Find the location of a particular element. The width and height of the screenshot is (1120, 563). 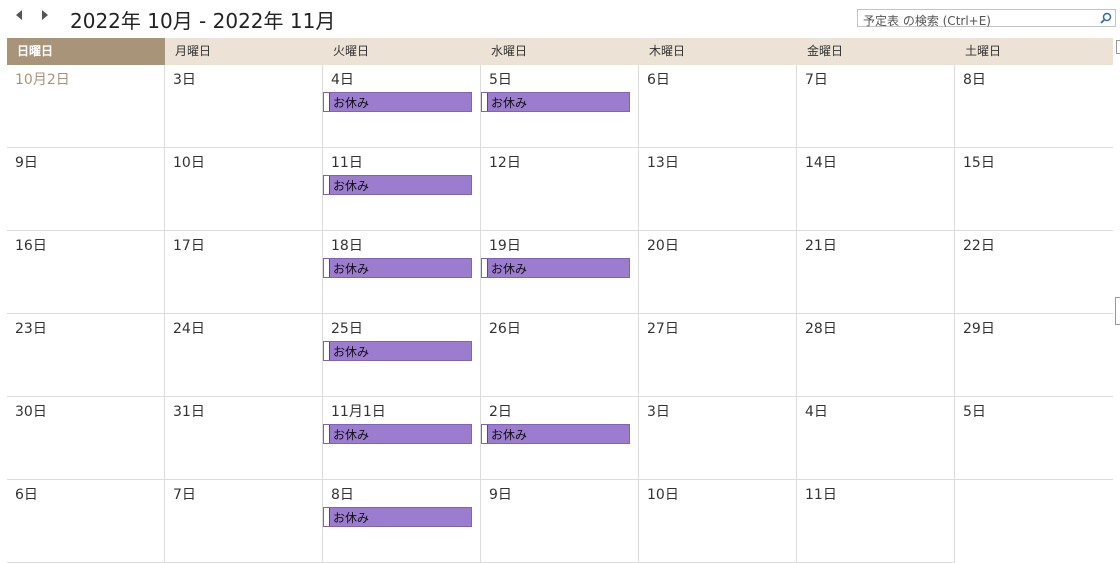

day-cell: 23日 is located at coordinates (86, 355).